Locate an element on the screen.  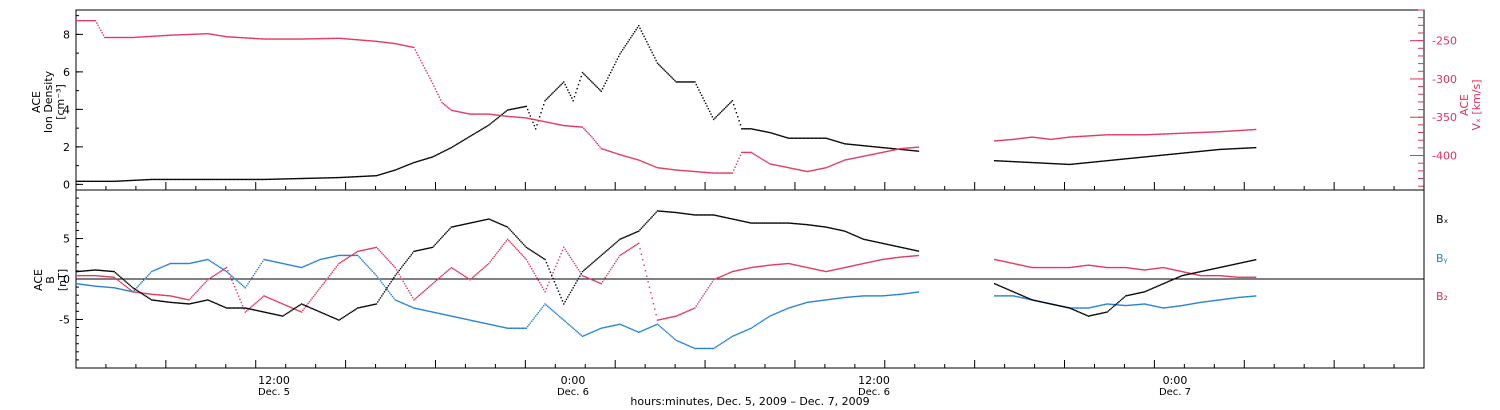
top-right-ylabel-line2: Vₓ [km/s] is located at coordinates (1476, 104).